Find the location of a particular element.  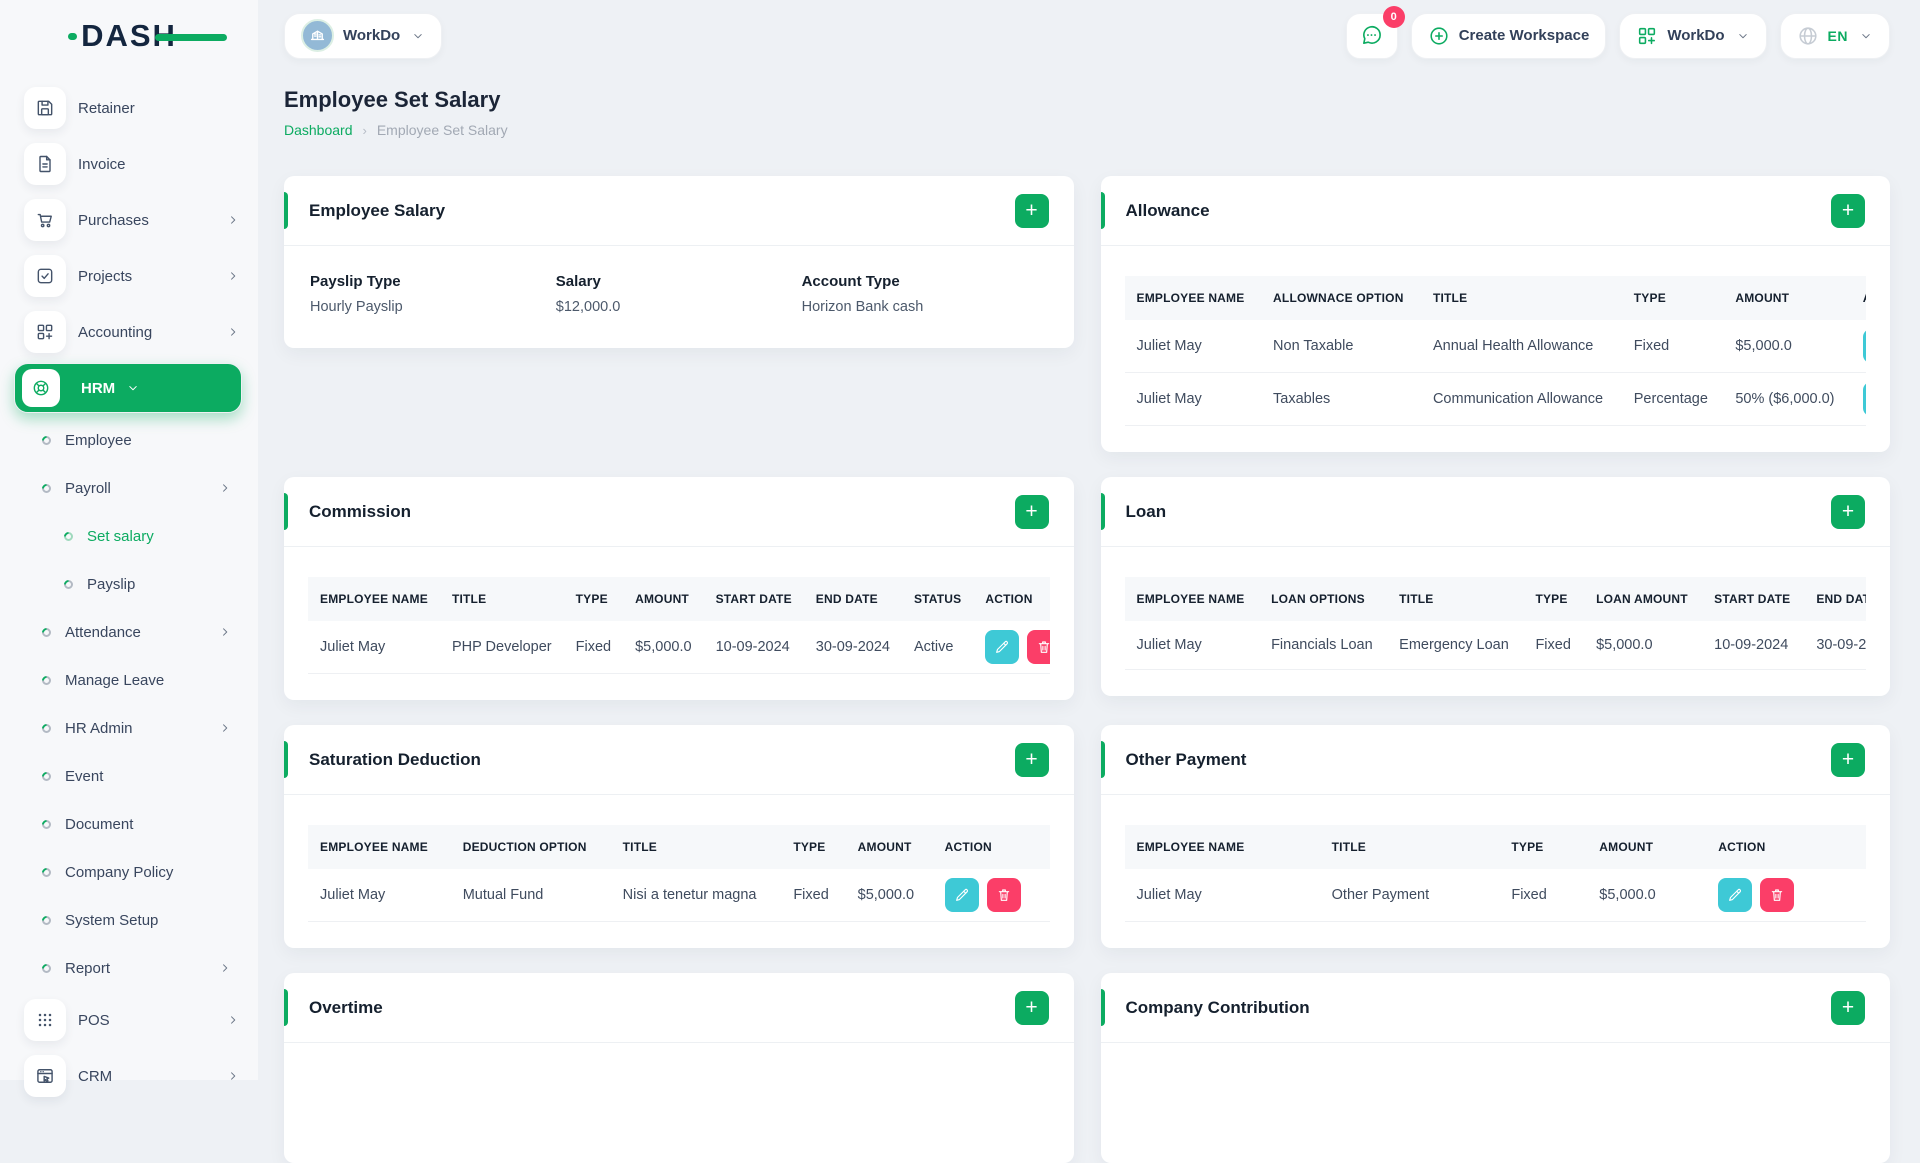

pencil-icon is located at coordinates (962, 895).